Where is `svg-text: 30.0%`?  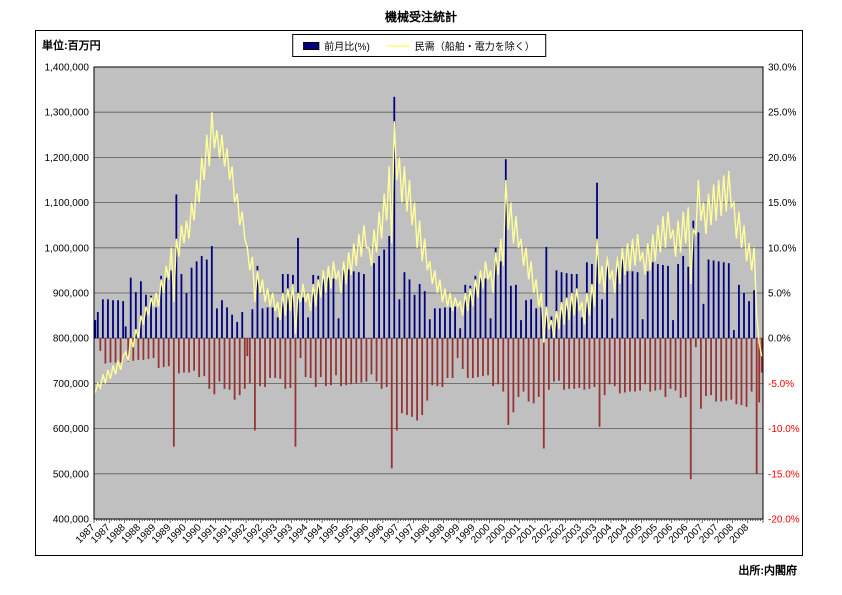
svg-text: 30.0% is located at coordinates (782, 68).